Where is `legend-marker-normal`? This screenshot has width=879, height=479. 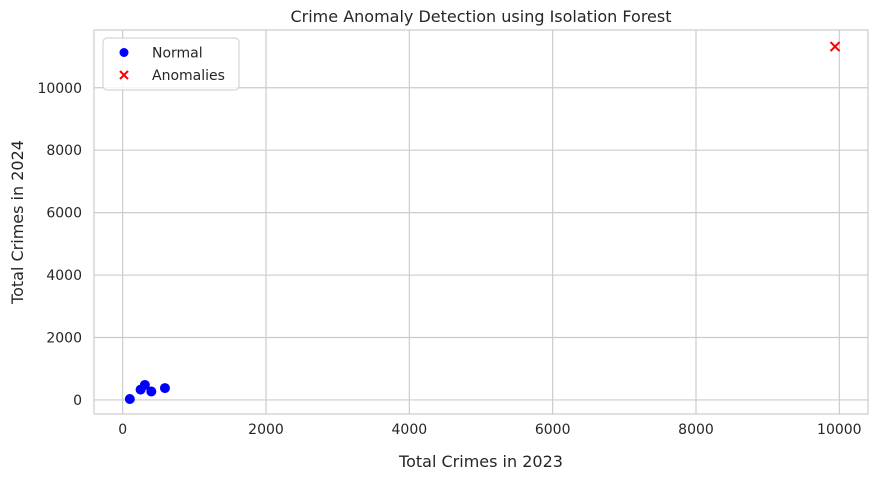
legend-marker-normal is located at coordinates (124, 52).